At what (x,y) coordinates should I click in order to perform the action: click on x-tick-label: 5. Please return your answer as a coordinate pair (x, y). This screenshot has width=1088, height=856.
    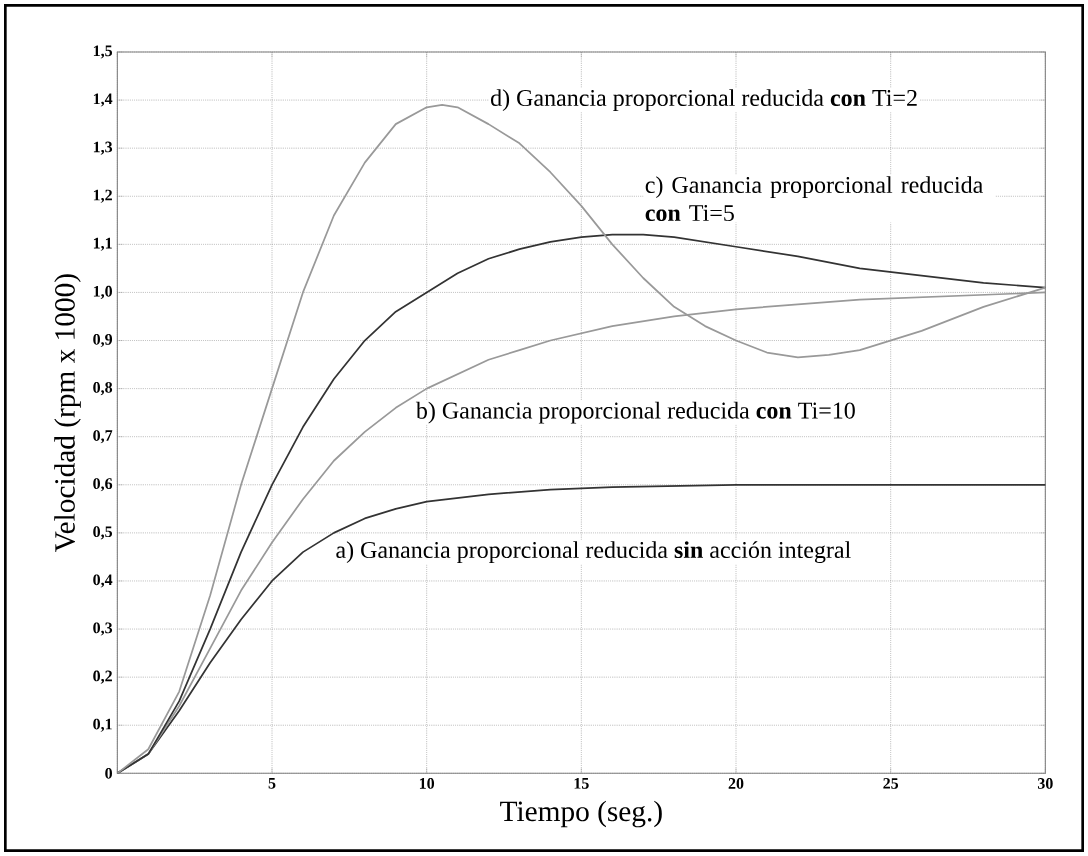
    Looking at the image, I should click on (272, 783).